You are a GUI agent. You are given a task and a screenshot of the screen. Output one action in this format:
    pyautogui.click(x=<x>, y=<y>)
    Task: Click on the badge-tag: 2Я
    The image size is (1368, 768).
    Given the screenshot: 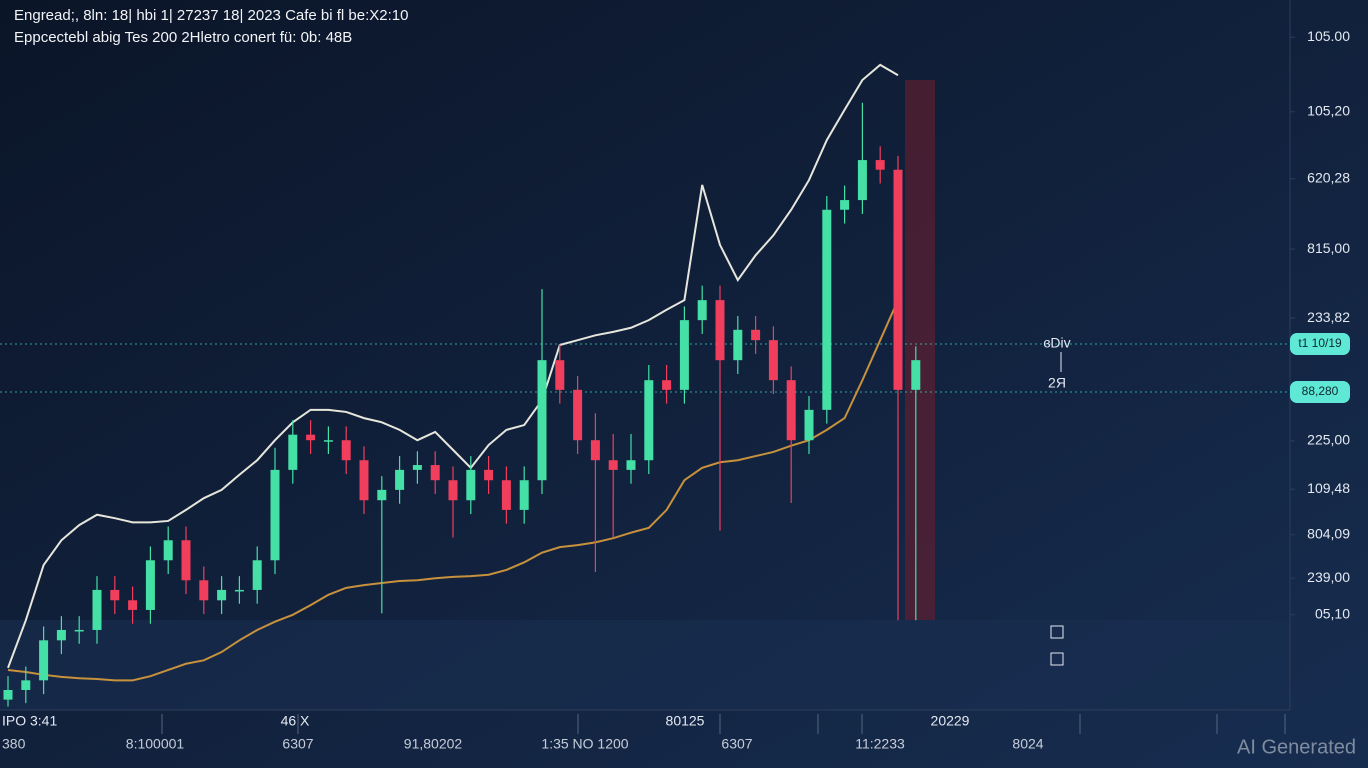 What is the action you would take?
    pyautogui.click(x=1057, y=383)
    